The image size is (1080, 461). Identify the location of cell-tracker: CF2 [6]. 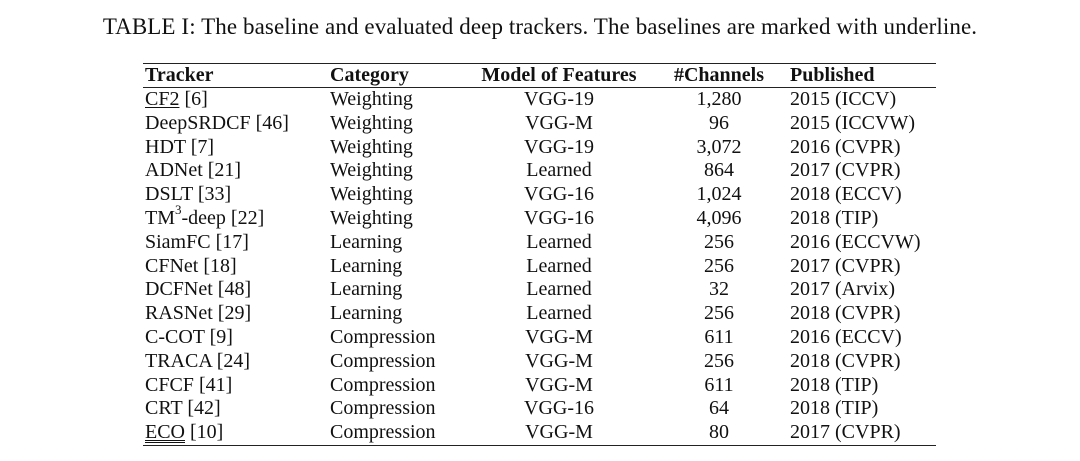
(235, 100).